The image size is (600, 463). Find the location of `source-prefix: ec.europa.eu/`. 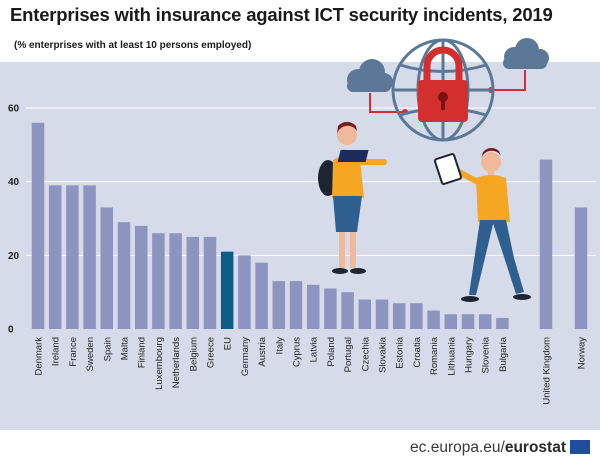

source-prefix: ec.europa.eu/ is located at coordinates (457, 447).